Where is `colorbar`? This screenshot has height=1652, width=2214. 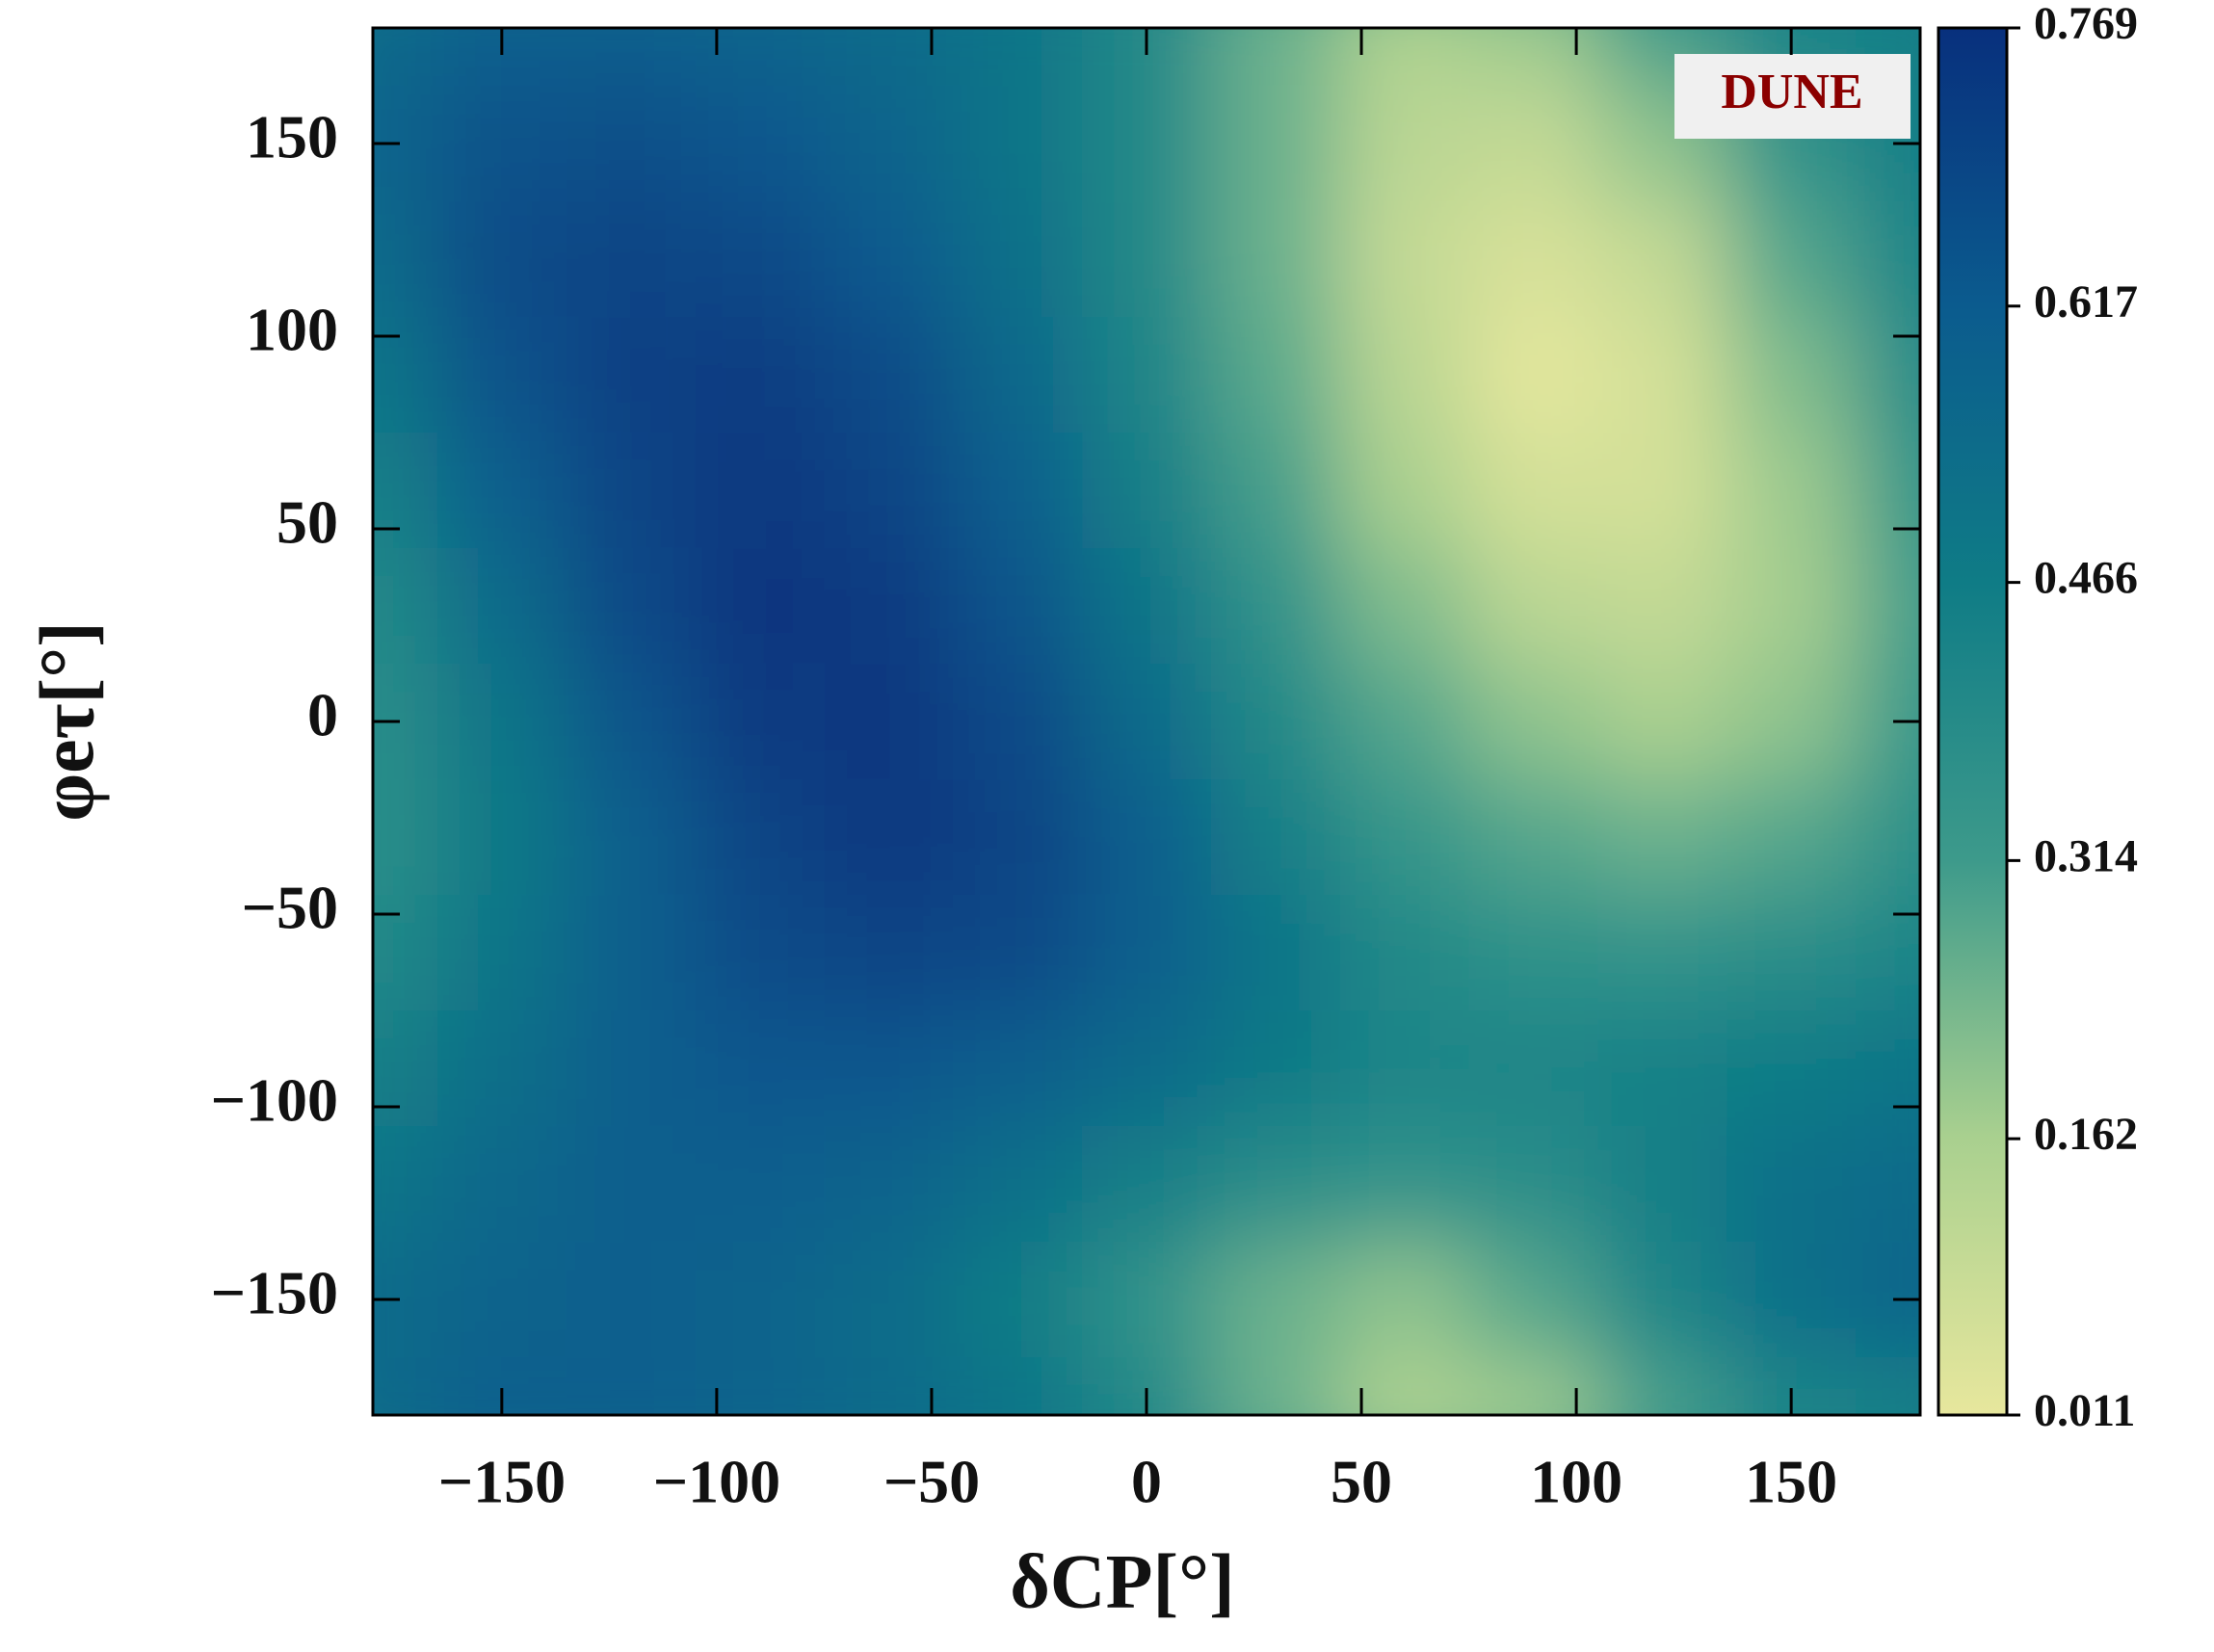
colorbar is located at coordinates (1973, 721).